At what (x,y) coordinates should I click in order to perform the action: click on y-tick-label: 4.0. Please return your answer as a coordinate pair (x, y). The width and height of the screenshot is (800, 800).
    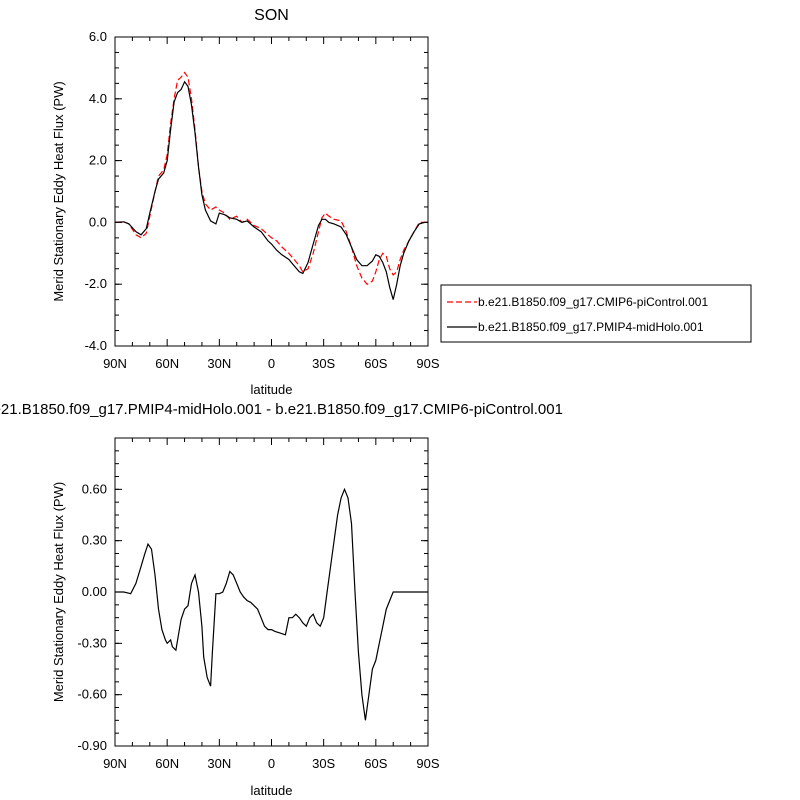
    Looking at the image, I should click on (98, 98).